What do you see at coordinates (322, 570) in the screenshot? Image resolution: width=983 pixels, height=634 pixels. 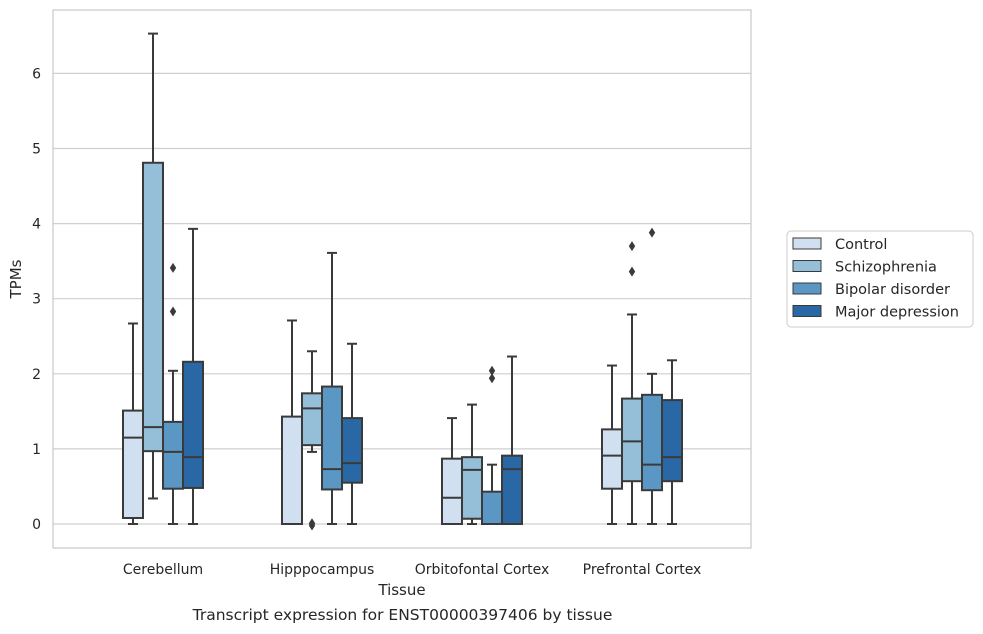 I see `x-tick-label: Hipppocampus` at bounding box center [322, 570].